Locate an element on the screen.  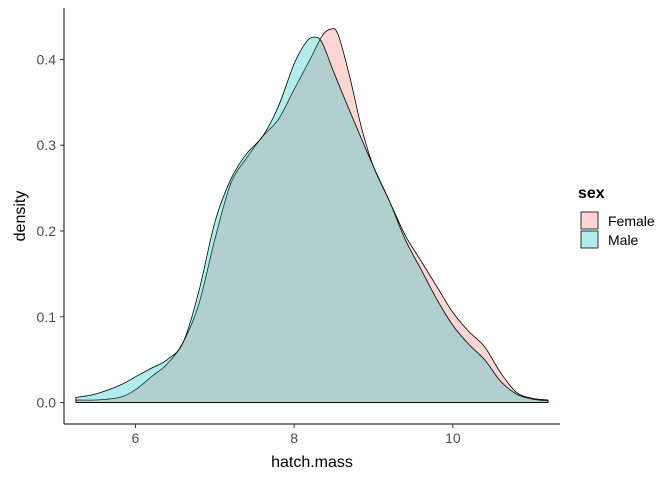
legend: sex Female Male is located at coordinates (616, 217).